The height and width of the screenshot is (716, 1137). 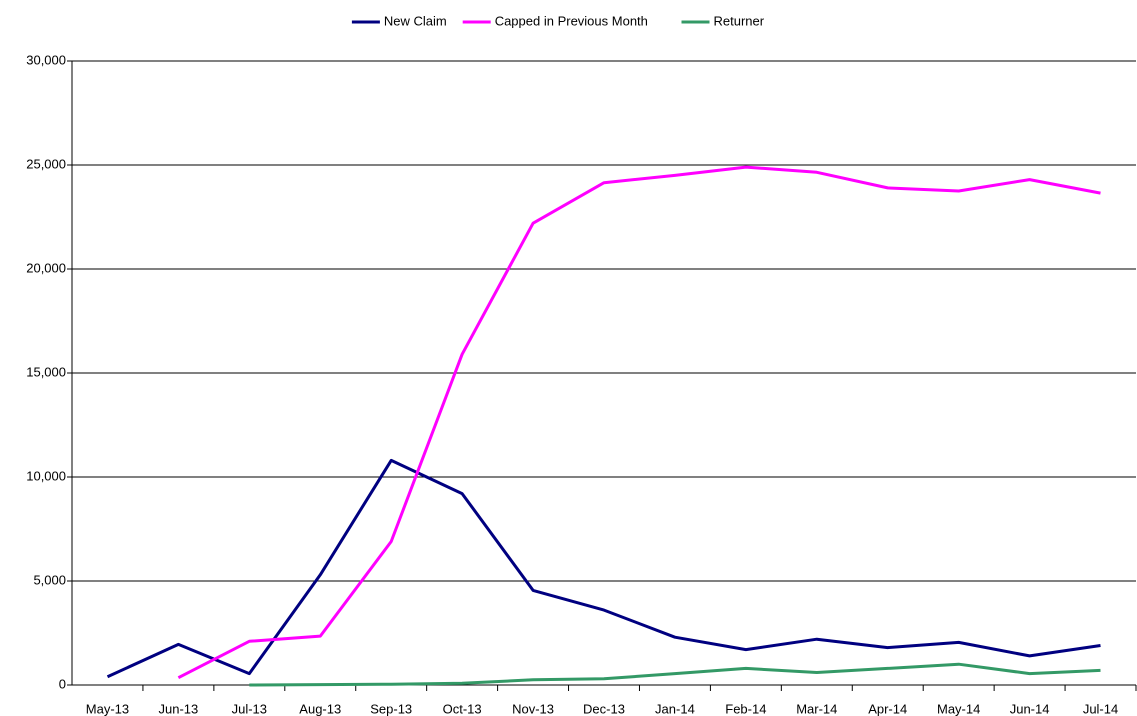 What do you see at coordinates (958, 708) in the screenshot?
I see `x-tick-label: May-14` at bounding box center [958, 708].